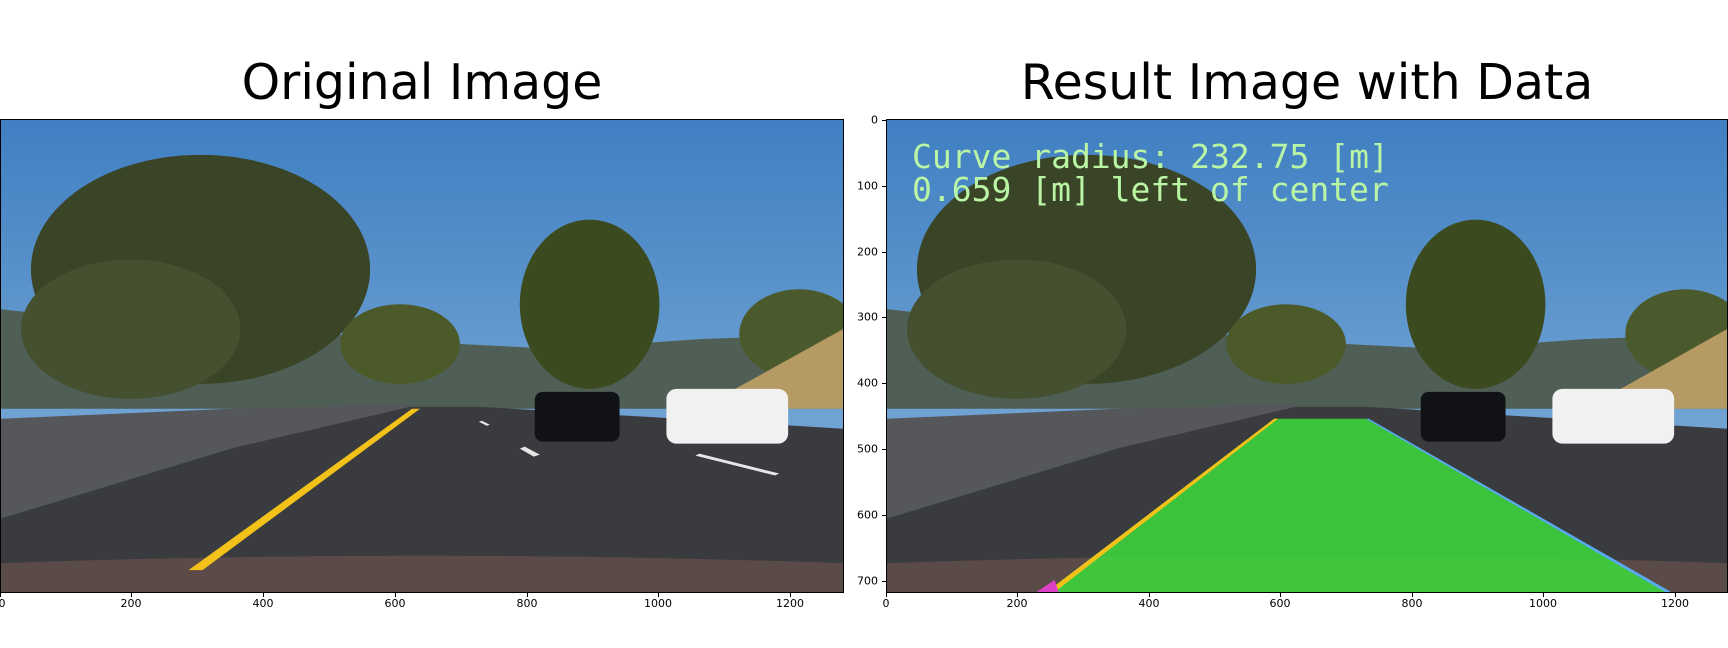  Describe the element at coordinates (874, 120) in the screenshot. I see `y-tick-label: 0` at that location.